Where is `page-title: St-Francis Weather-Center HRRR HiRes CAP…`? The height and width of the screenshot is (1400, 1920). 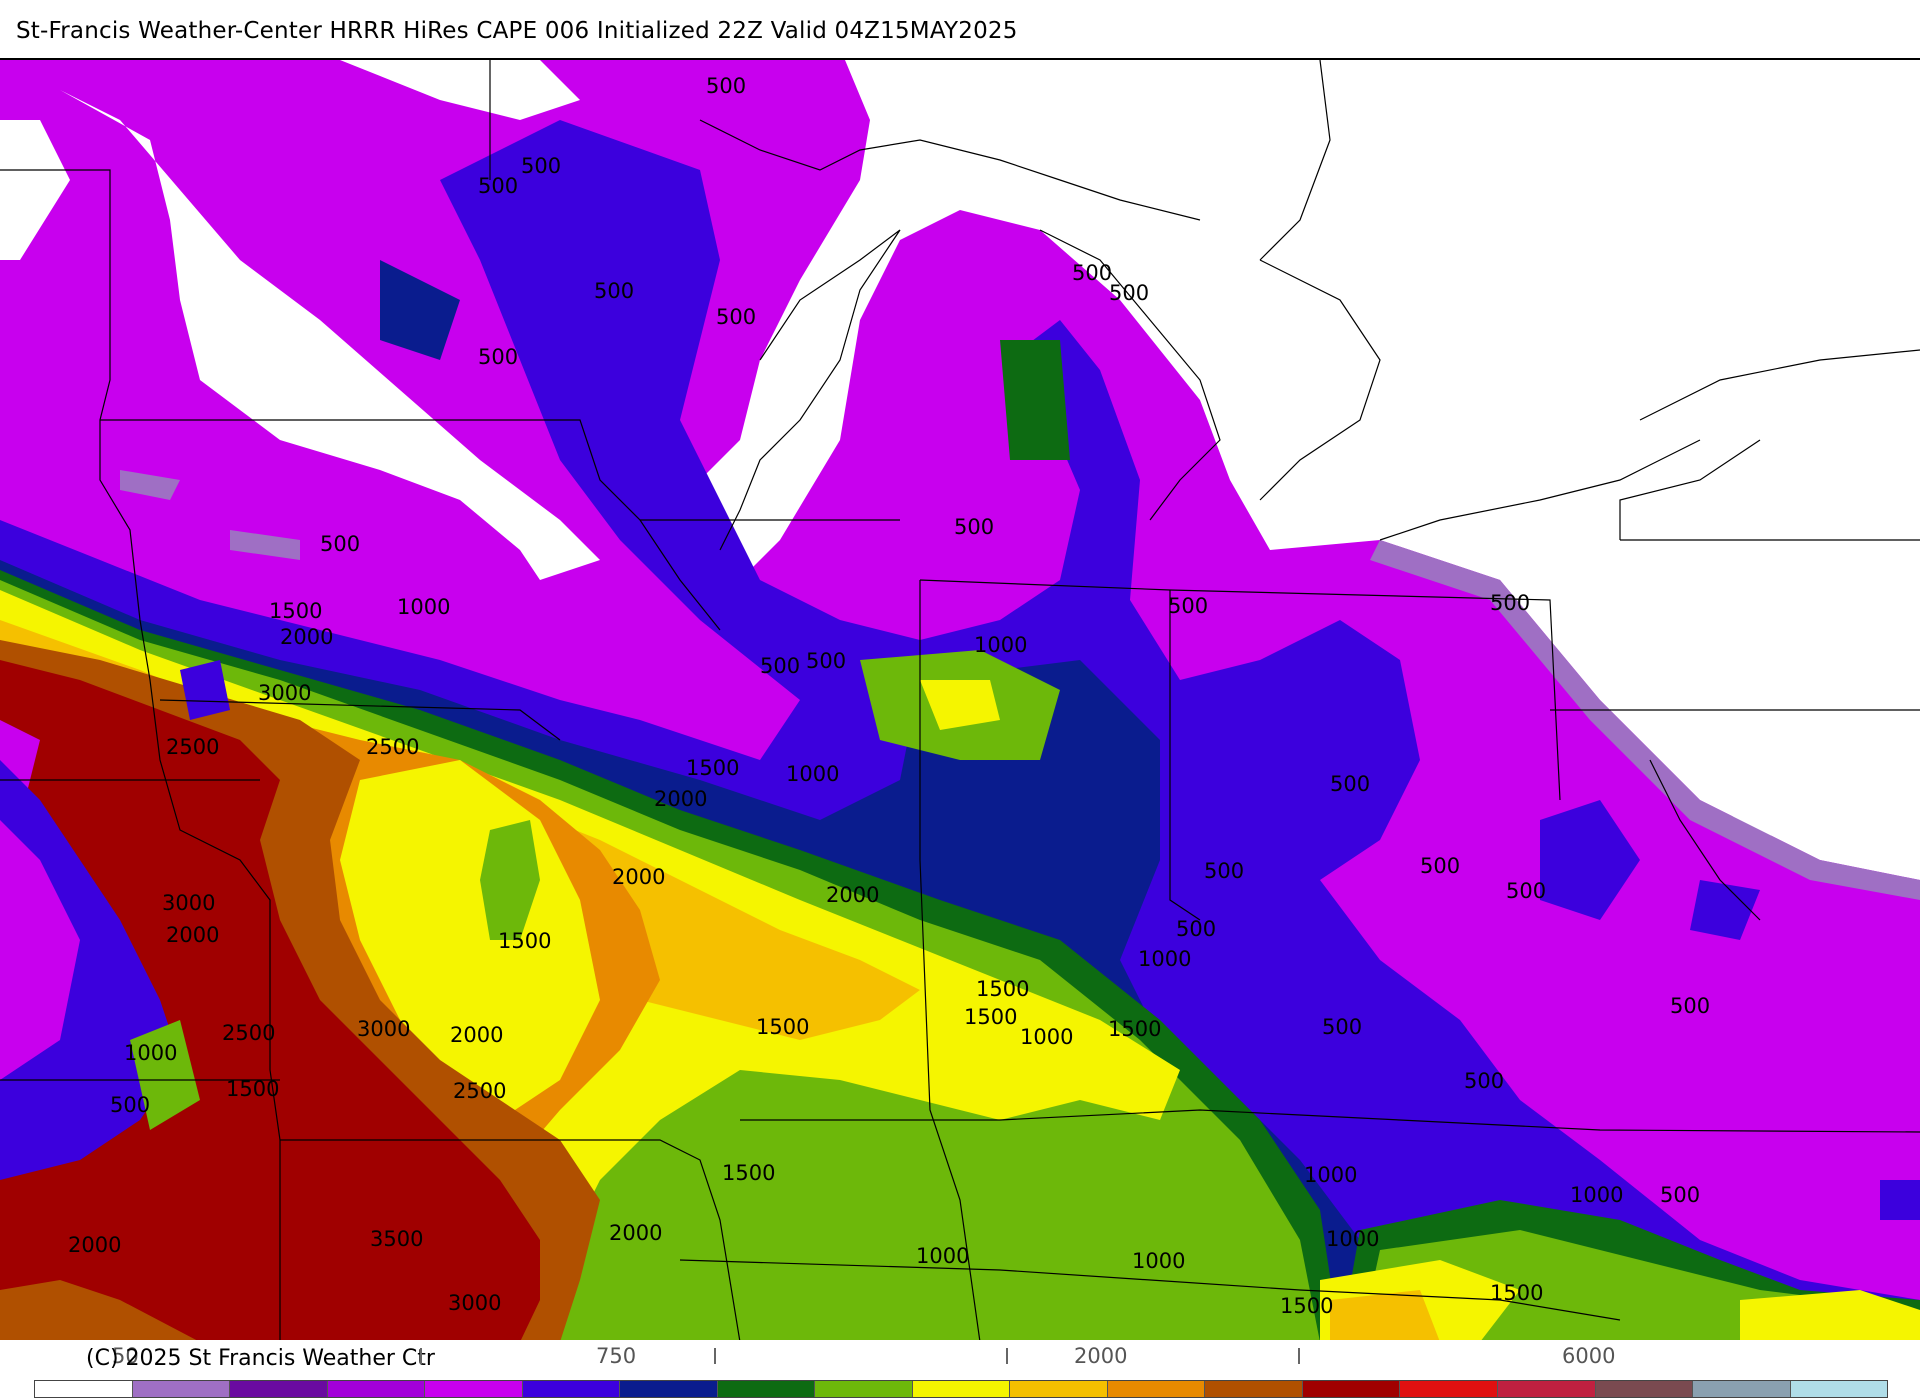
page-title: St-Francis Weather-Center HRRR HiRes CAP… is located at coordinates (517, 31).